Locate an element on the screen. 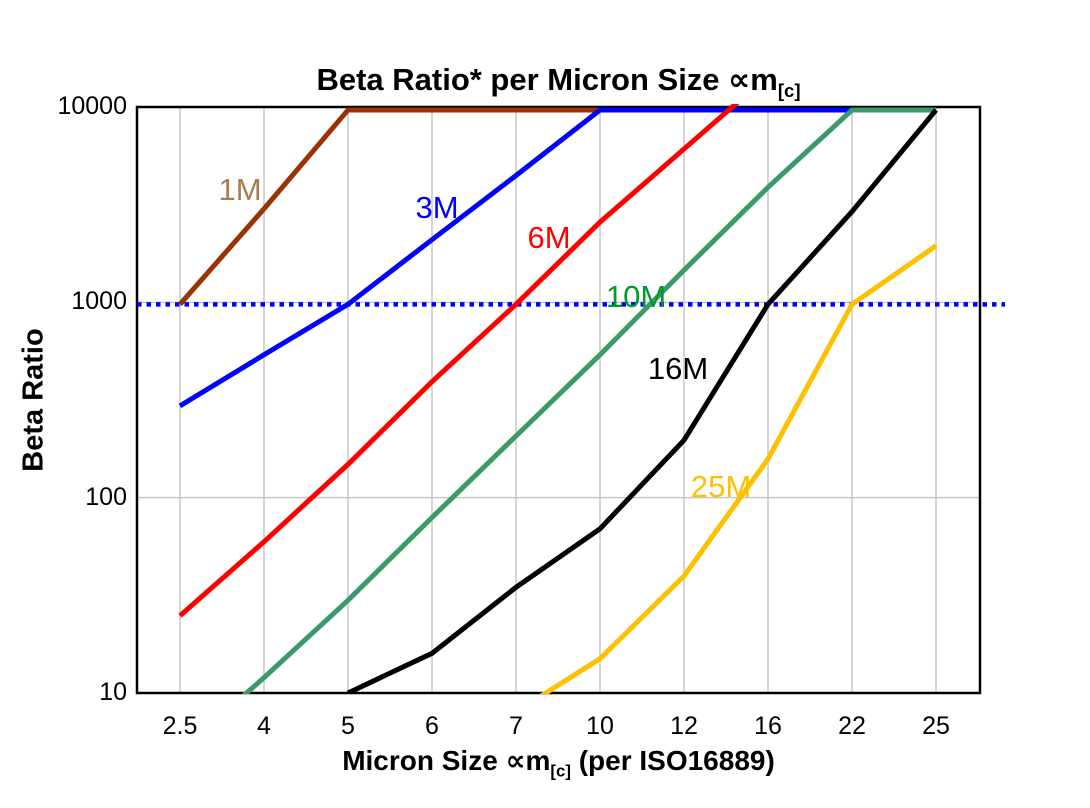 Image resolution: width=1090 pixels, height=808 pixels. series-label-6M: 6M is located at coordinates (549, 237).